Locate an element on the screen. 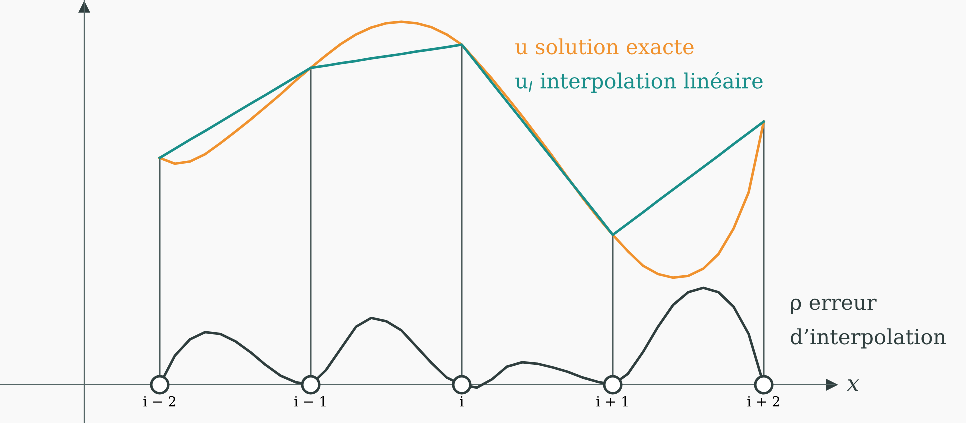 The width and height of the screenshot is (966, 423). x-tick-label: i + 2 is located at coordinates (764, 401).